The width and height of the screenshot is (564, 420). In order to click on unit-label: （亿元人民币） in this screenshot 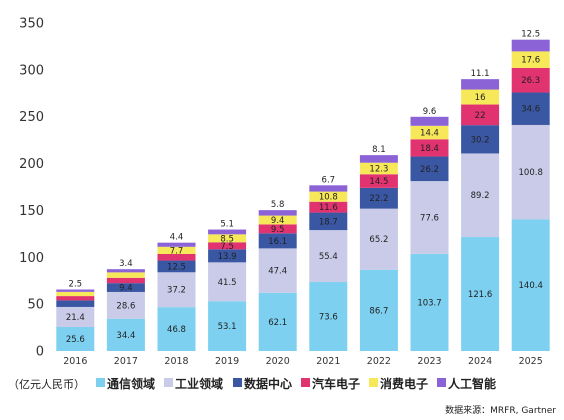, I will do `click(46, 384)`.